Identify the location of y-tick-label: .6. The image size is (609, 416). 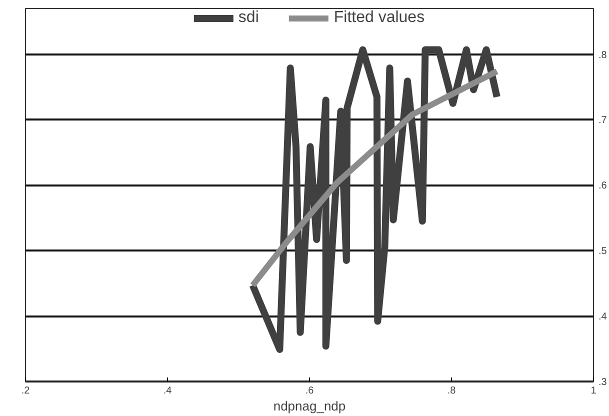
(603, 186).